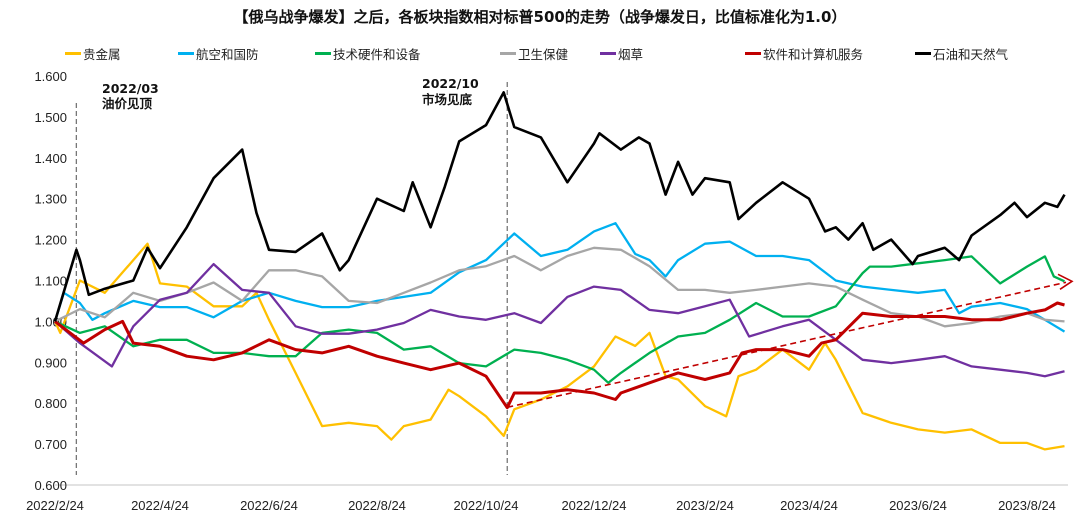  Describe the element at coordinates (971, 54) in the screenshot. I see `legend-label: 石油和天然气` at that location.